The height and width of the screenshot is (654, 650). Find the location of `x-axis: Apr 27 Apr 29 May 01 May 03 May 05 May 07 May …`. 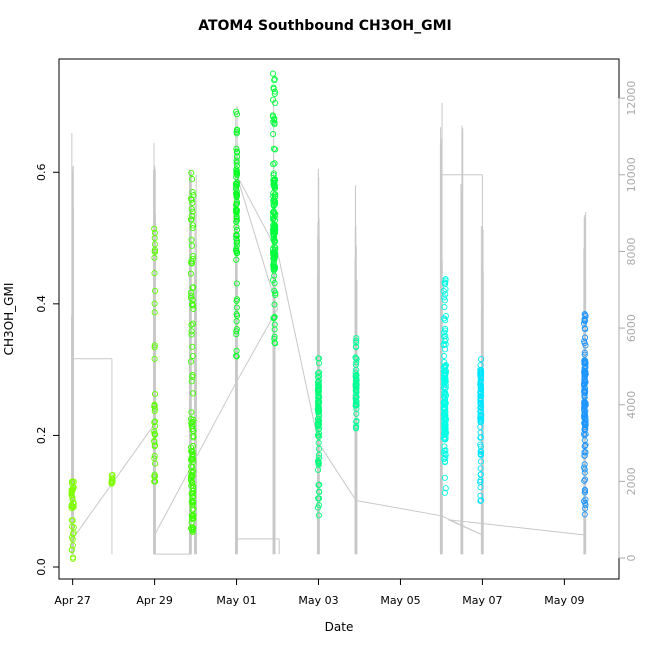

x-axis: Apr 27 Apr 29 May 01 May 03 May 05 May 07 May … is located at coordinates (319, 592).